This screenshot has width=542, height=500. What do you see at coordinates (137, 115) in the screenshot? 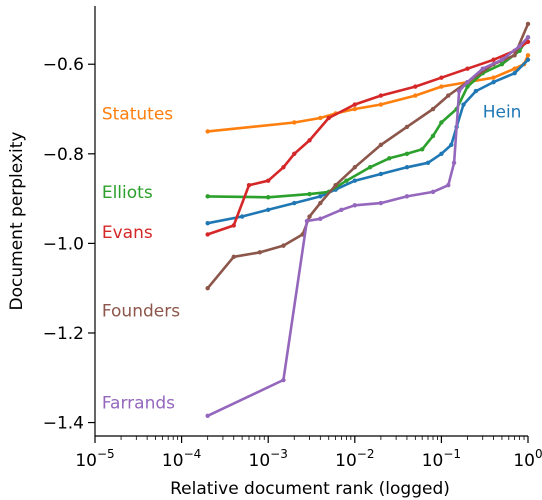
I see `series-label-statutes: Statutes` at bounding box center [137, 115].